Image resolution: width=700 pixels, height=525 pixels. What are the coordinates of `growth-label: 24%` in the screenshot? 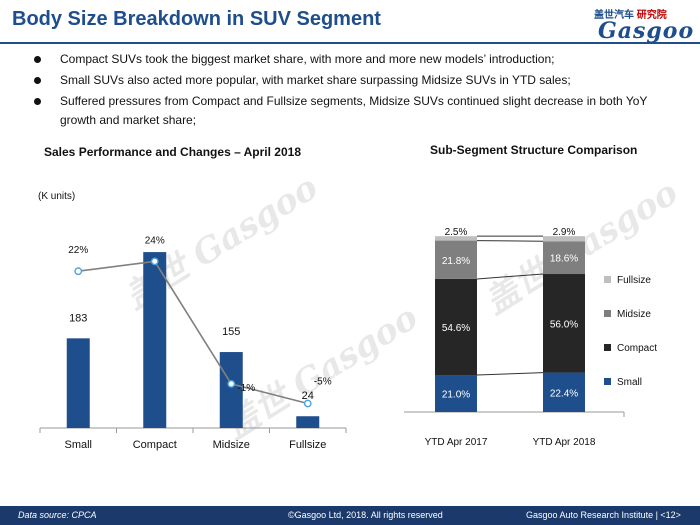 It's located at (155, 240).